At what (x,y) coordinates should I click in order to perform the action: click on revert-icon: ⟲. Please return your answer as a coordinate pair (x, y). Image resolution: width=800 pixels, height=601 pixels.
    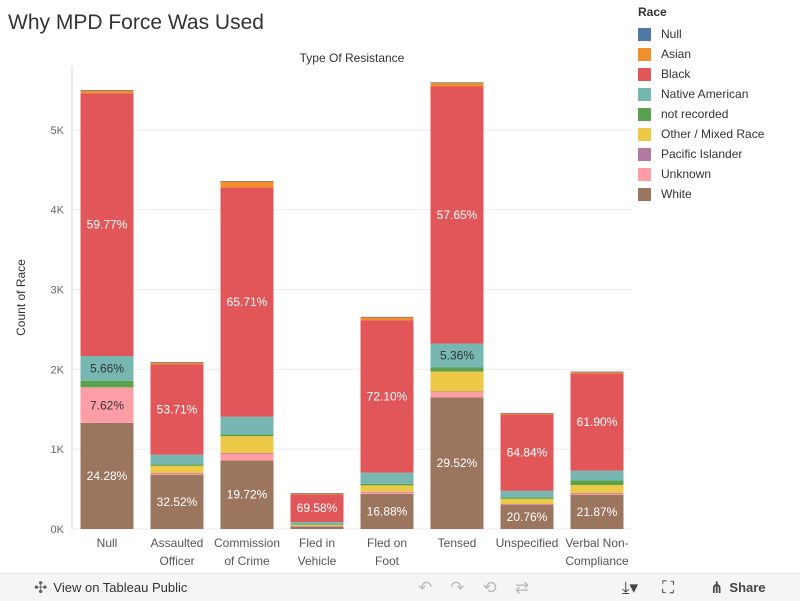
    Looking at the image, I should click on (489, 587).